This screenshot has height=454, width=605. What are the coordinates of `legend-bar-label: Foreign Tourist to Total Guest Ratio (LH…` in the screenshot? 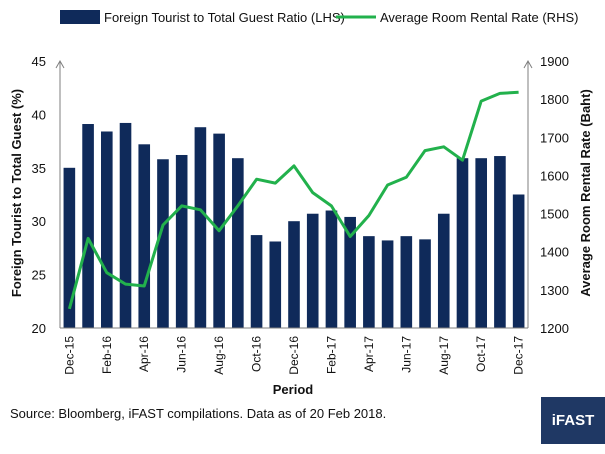 It's located at (224, 17).